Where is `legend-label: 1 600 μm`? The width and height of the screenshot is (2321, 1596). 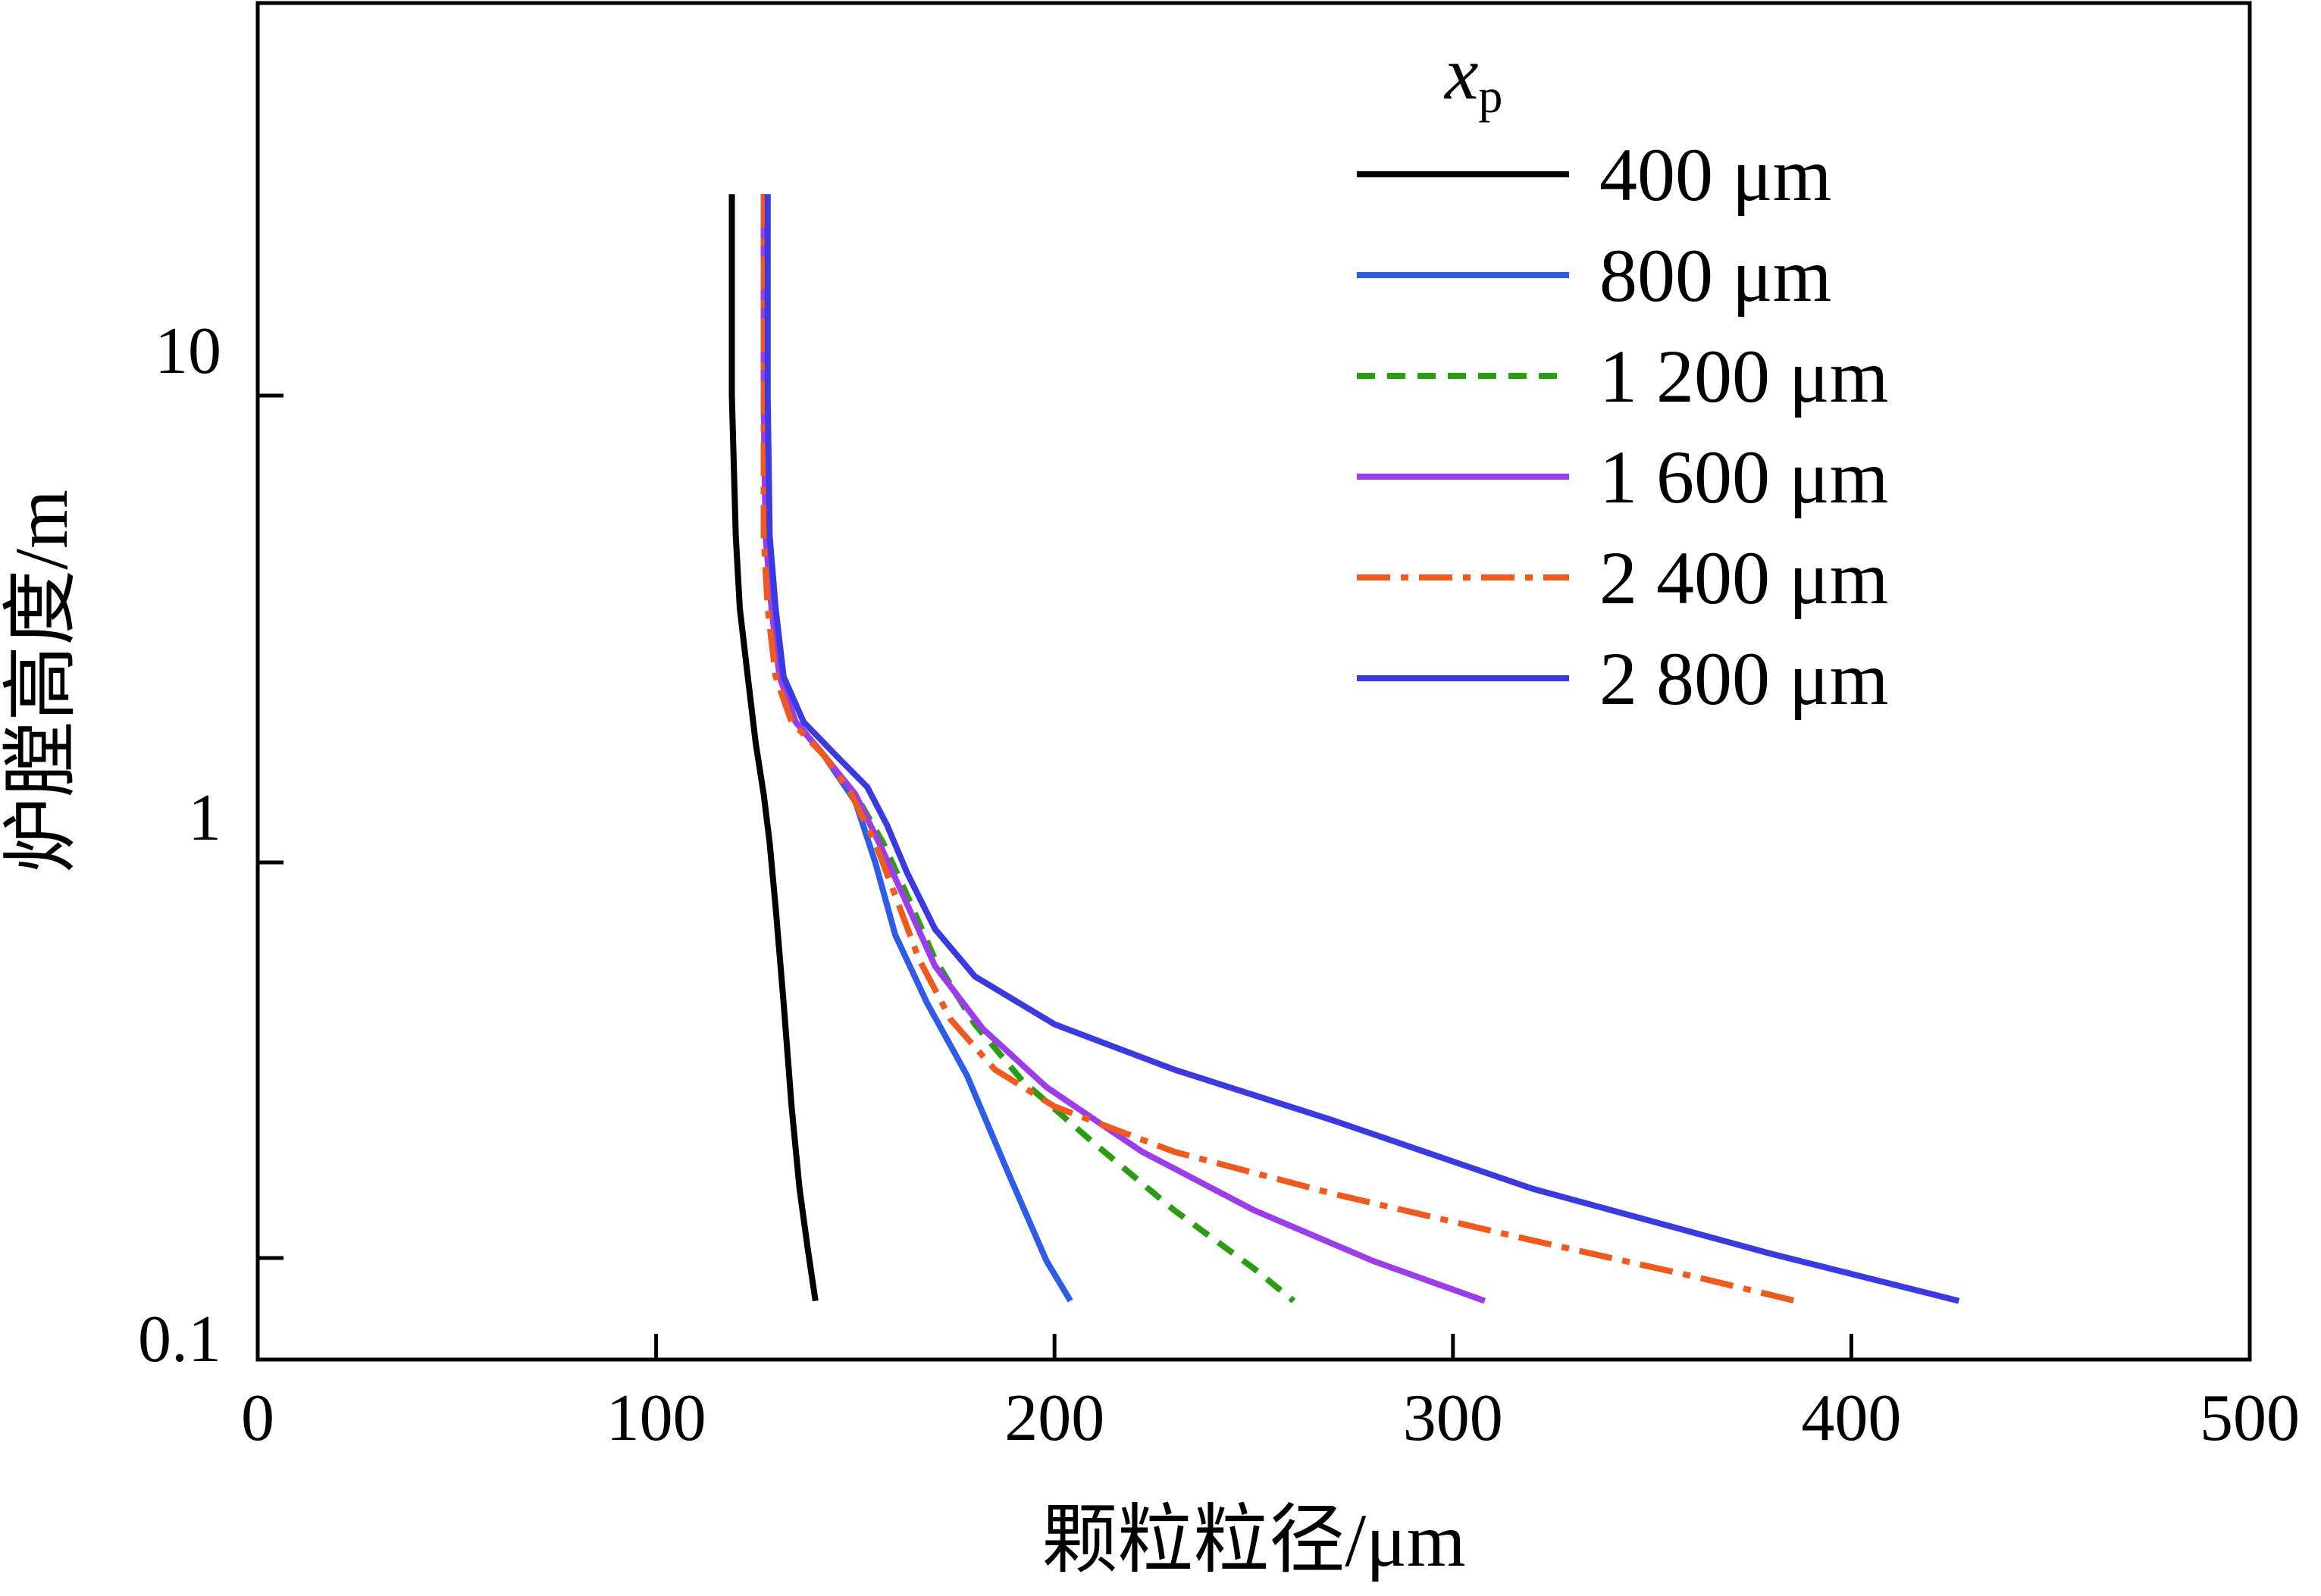 legend-label: 1 600 μm is located at coordinates (1743, 477).